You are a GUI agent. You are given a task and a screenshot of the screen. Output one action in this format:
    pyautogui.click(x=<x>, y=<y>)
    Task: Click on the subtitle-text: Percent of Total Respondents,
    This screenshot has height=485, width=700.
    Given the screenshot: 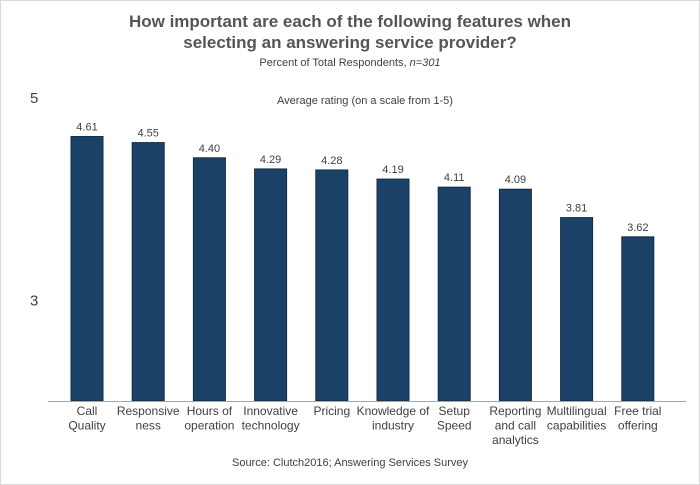 What is the action you would take?
    pyautogui.click(x=334, y=63)
    